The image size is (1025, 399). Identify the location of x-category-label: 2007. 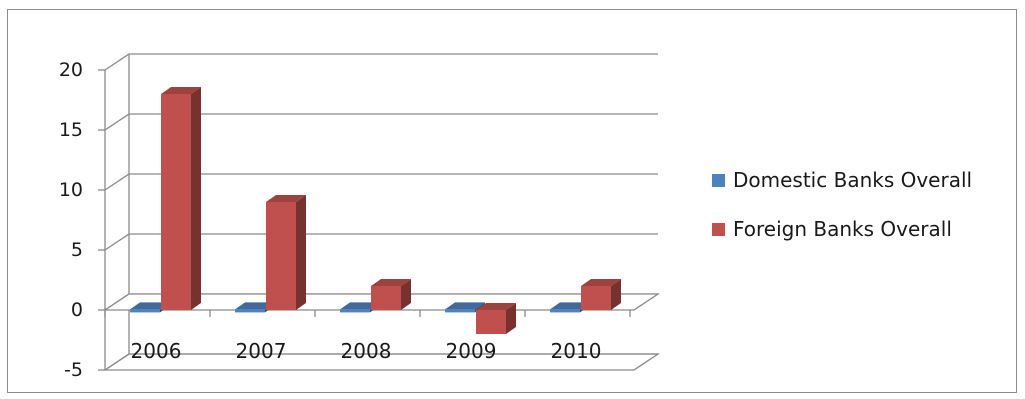
(261, 351).